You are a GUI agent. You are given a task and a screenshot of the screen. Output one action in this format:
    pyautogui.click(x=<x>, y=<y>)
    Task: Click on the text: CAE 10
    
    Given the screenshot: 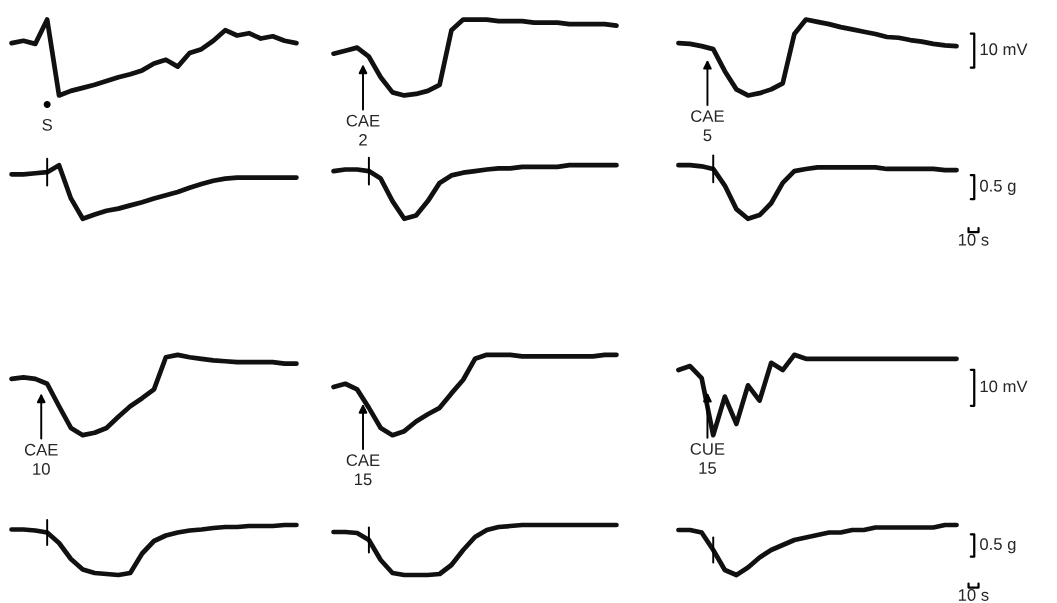 What is the action you would take?
    pyautogui.click(x=41, y=459)
    